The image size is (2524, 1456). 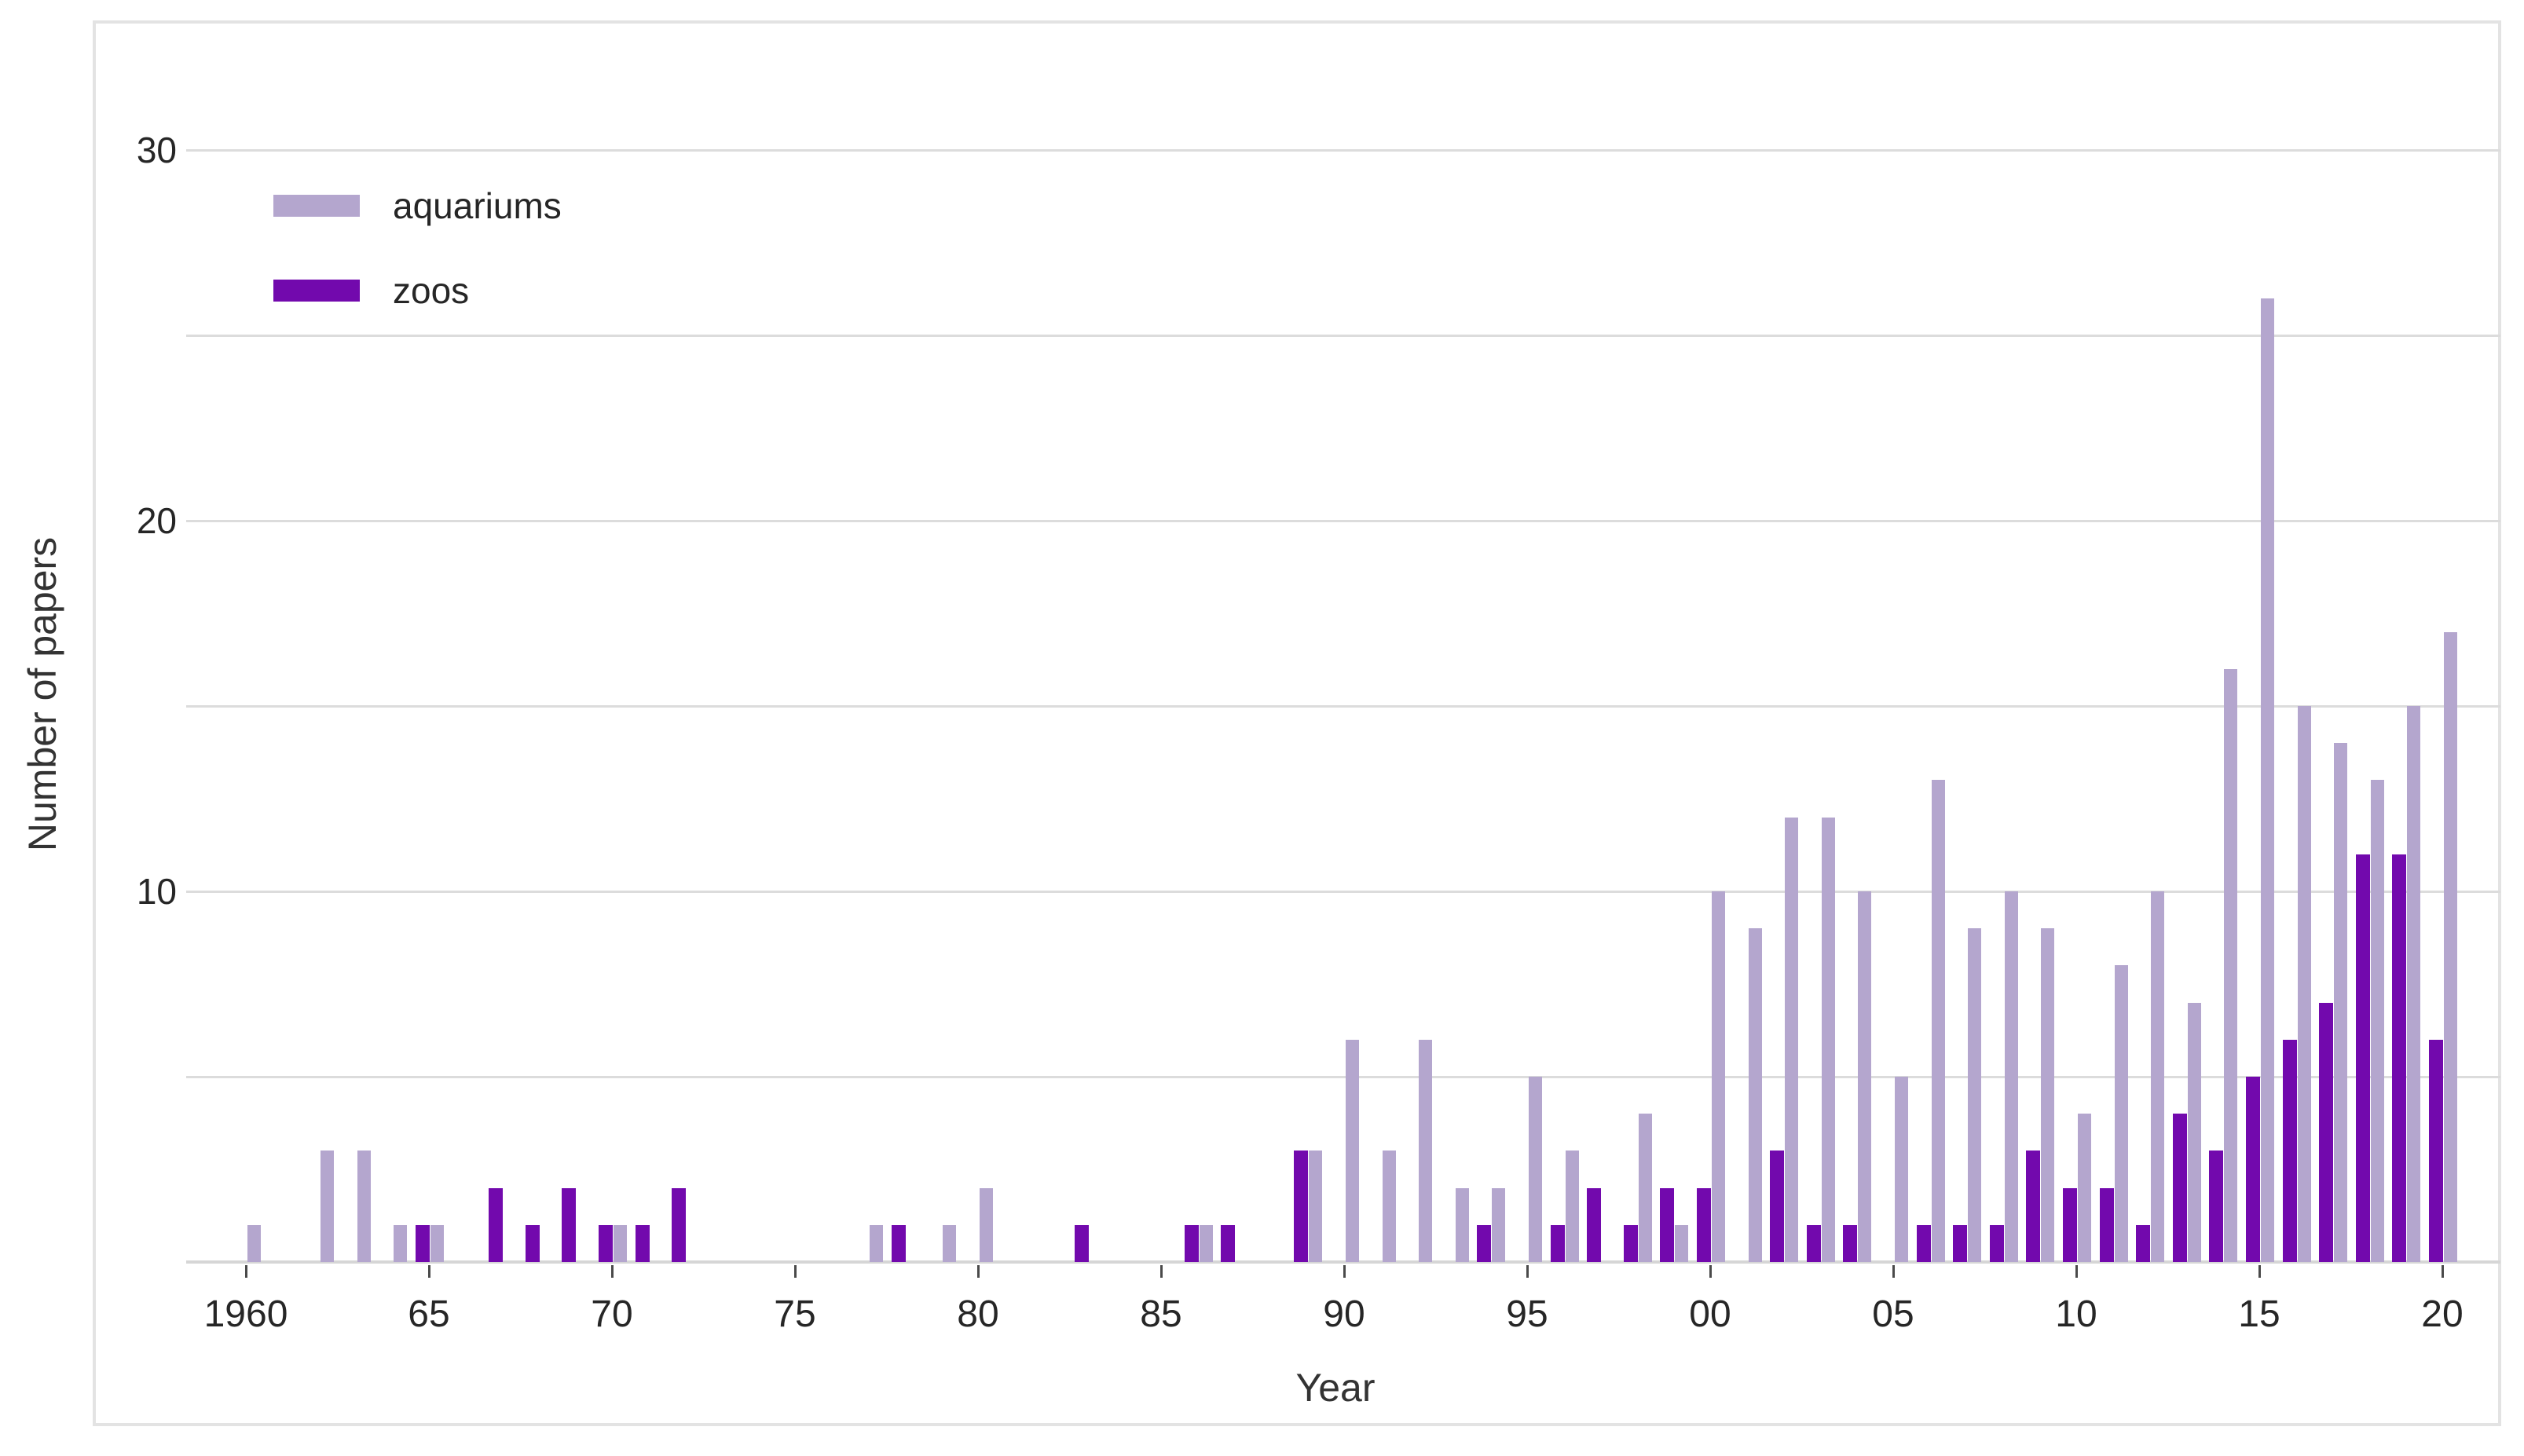 I want to click on x-tick-mark-2005, so click(x=1893, y=1271).